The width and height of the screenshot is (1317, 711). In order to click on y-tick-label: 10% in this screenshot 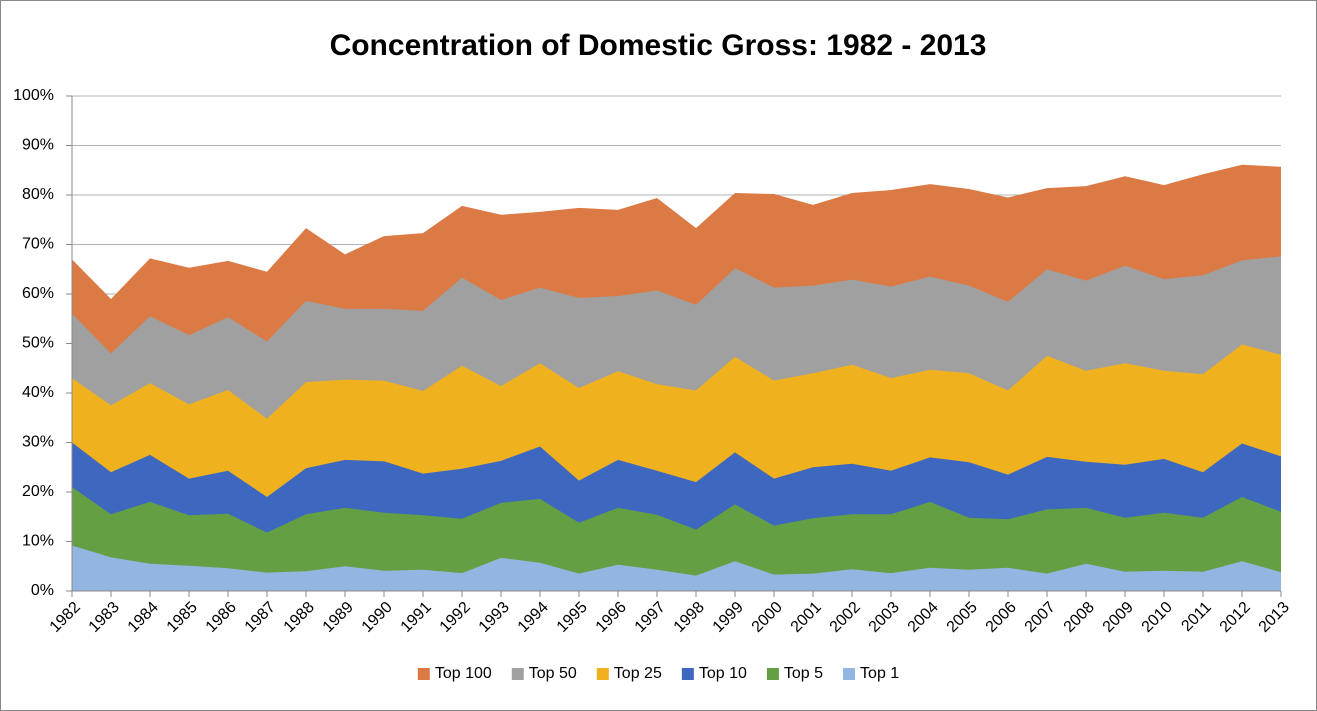, I will do `click(38, 541)`.